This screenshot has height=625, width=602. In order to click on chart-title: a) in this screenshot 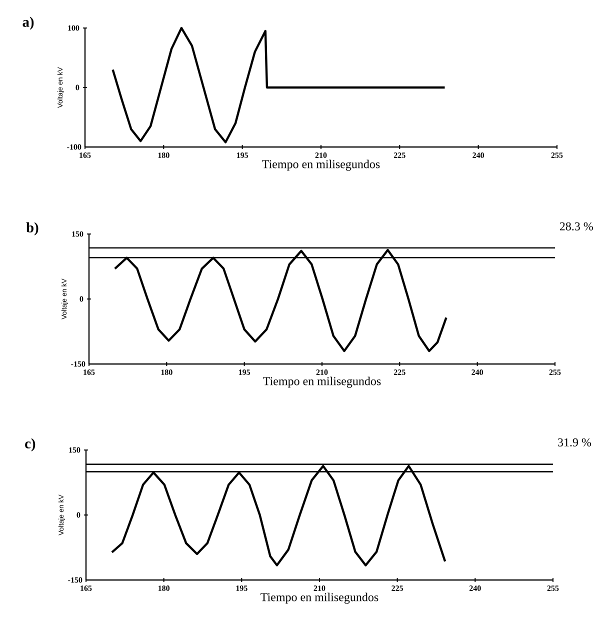, I will do `click(28, 23)`.